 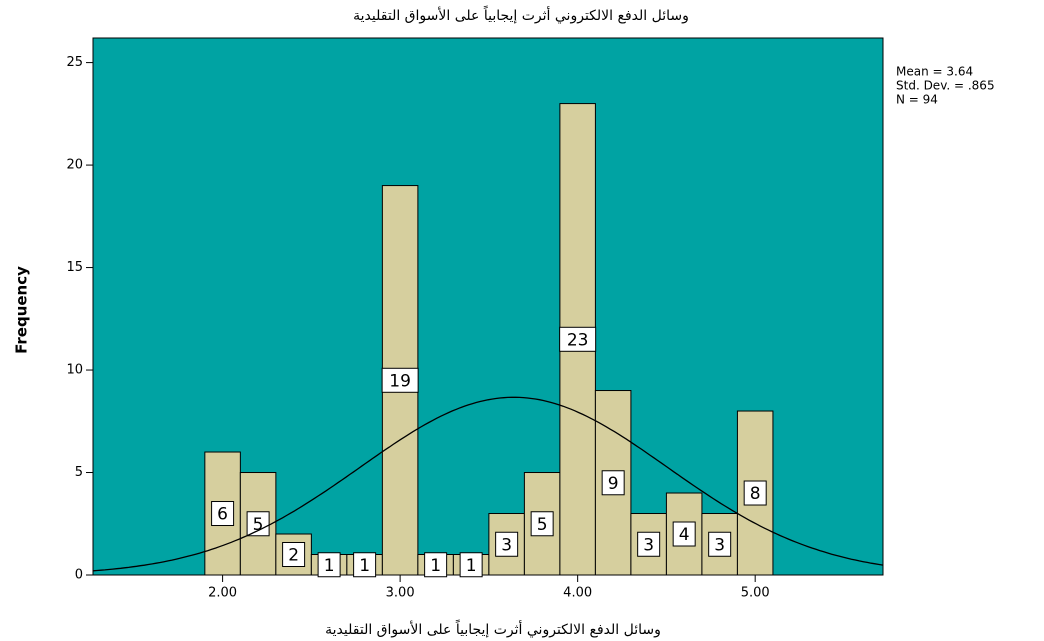 I want to click on data-label: 2, so click(x=293, y=556).